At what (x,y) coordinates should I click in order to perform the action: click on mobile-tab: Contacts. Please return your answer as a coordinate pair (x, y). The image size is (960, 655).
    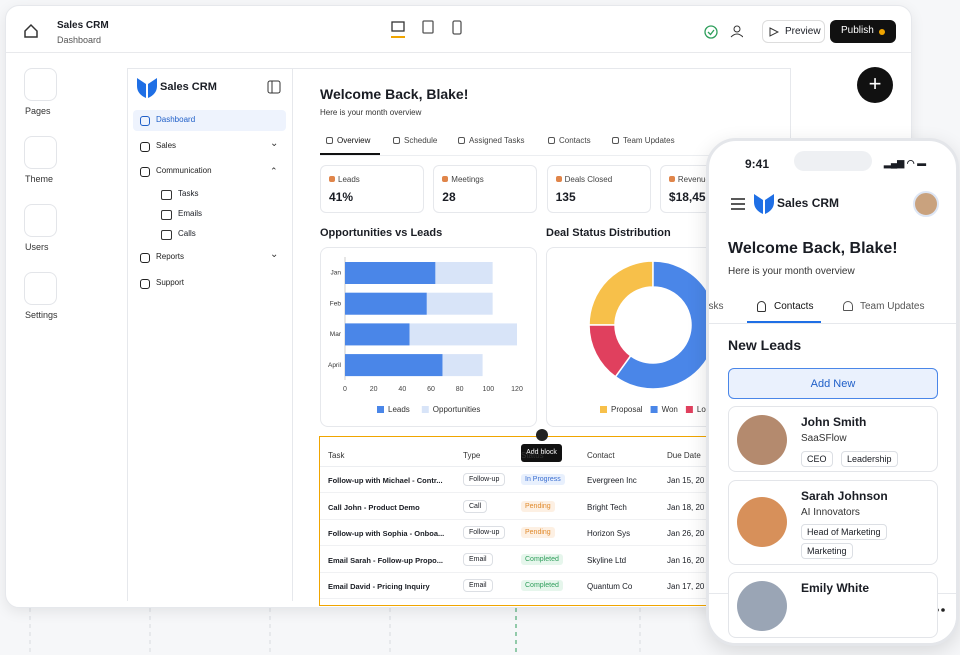
    Looking at the image, I should click on (794, 306).